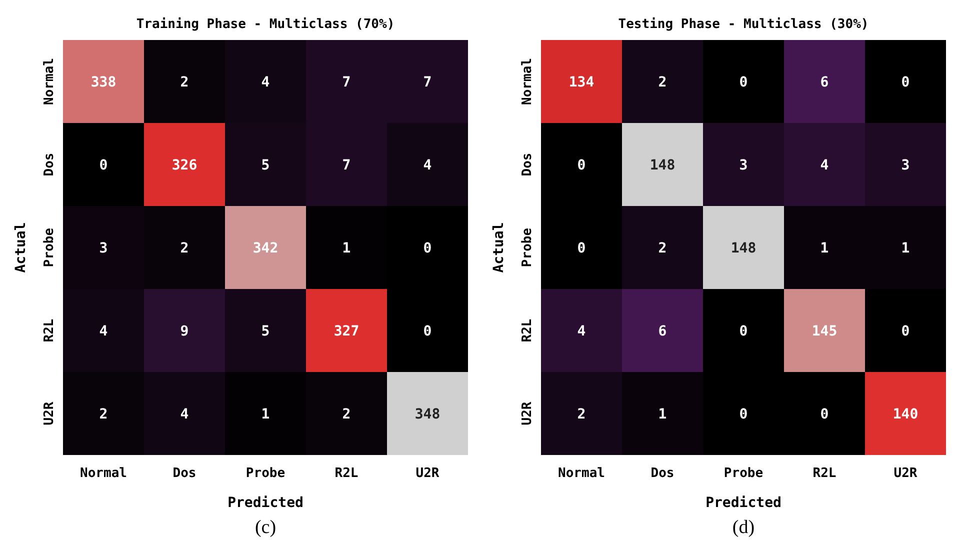  Describe the element at coordinates (184, 331) in the screenshot. I see `data-label: 9` at that location.